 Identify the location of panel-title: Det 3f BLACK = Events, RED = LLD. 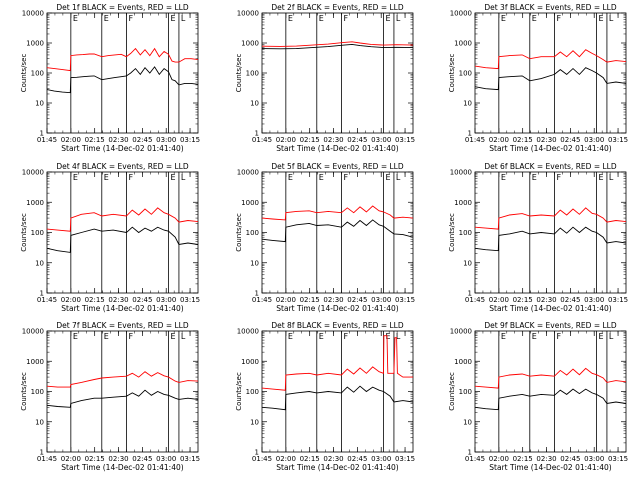
(550, 7).